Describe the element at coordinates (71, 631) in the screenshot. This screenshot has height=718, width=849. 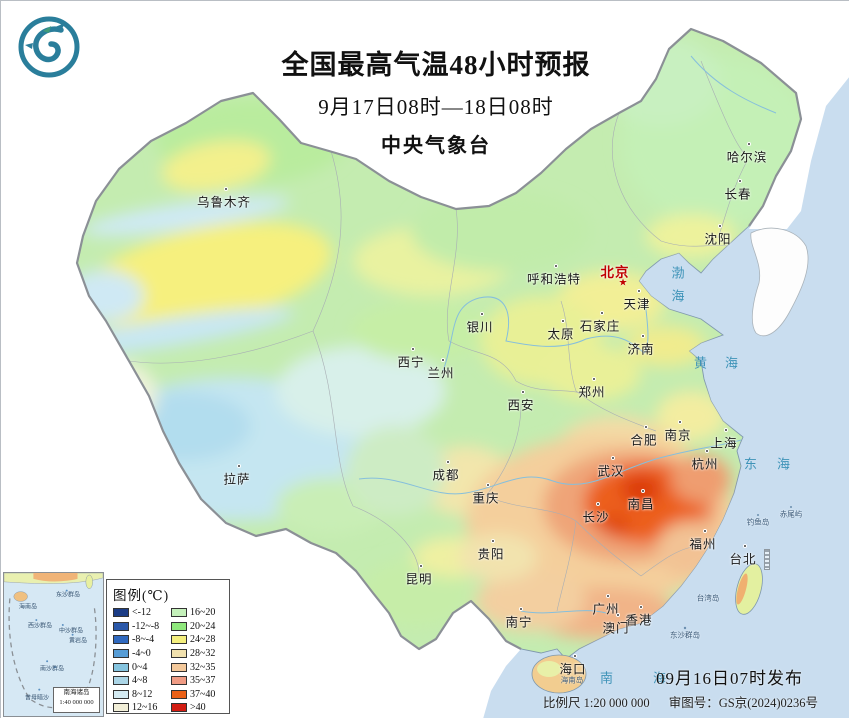
I see `inset-island-label: 中沙群岛` at that location.